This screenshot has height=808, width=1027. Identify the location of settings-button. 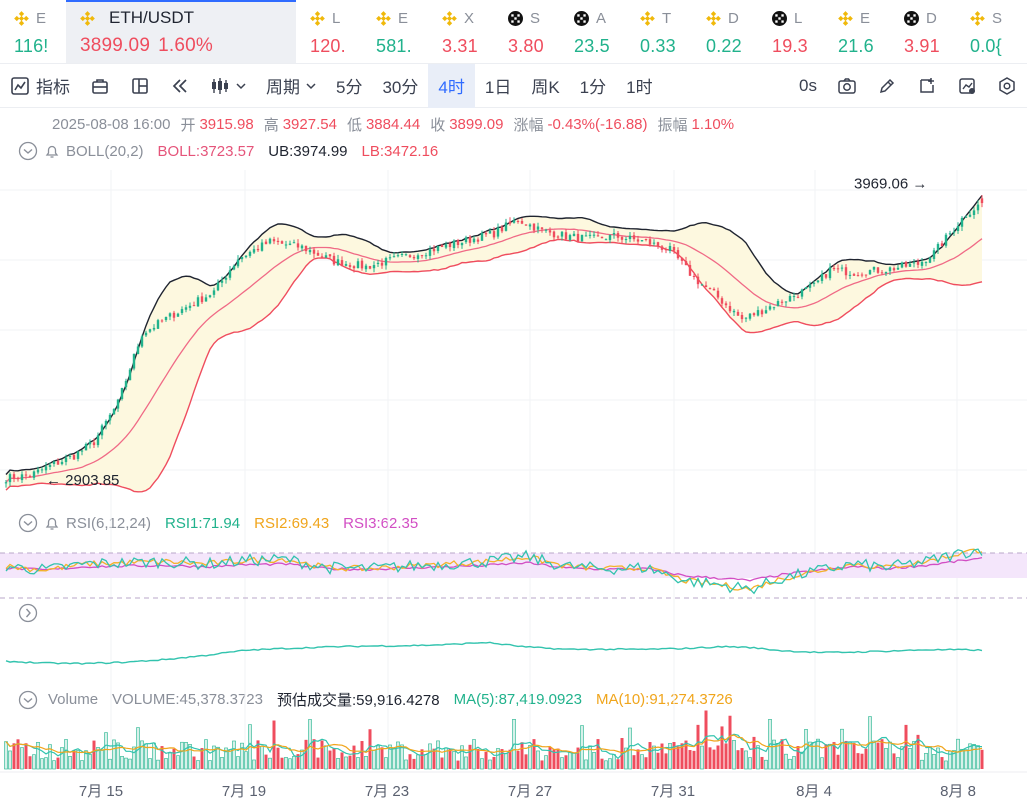
(1007, 86).